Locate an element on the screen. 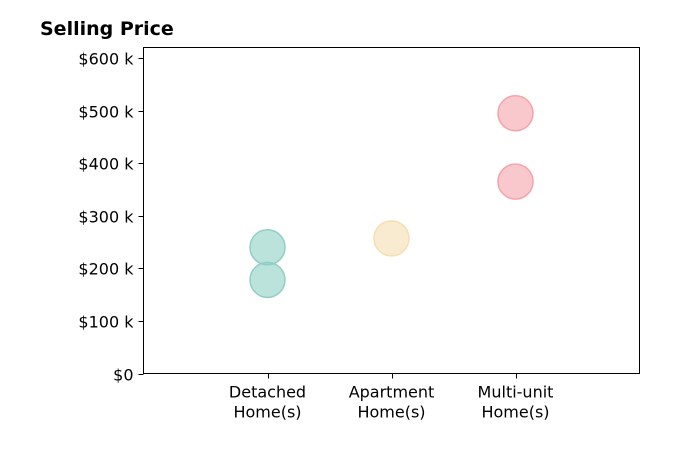  y-axis: $0 $100 k $200 k $300 k $400 k $500 k $600 k is located at coordinates (111, 217).